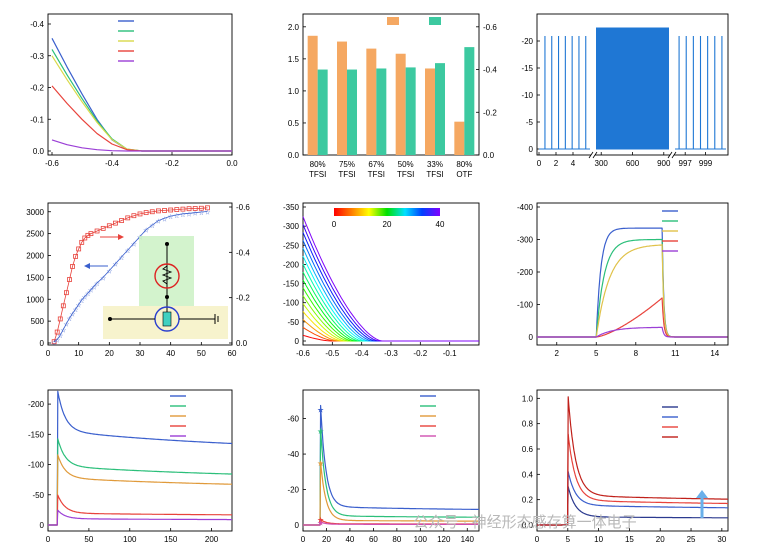 The image size is (759, 555). I want to click on panel-b-category-label-line1: 80%, so click(318, 164).